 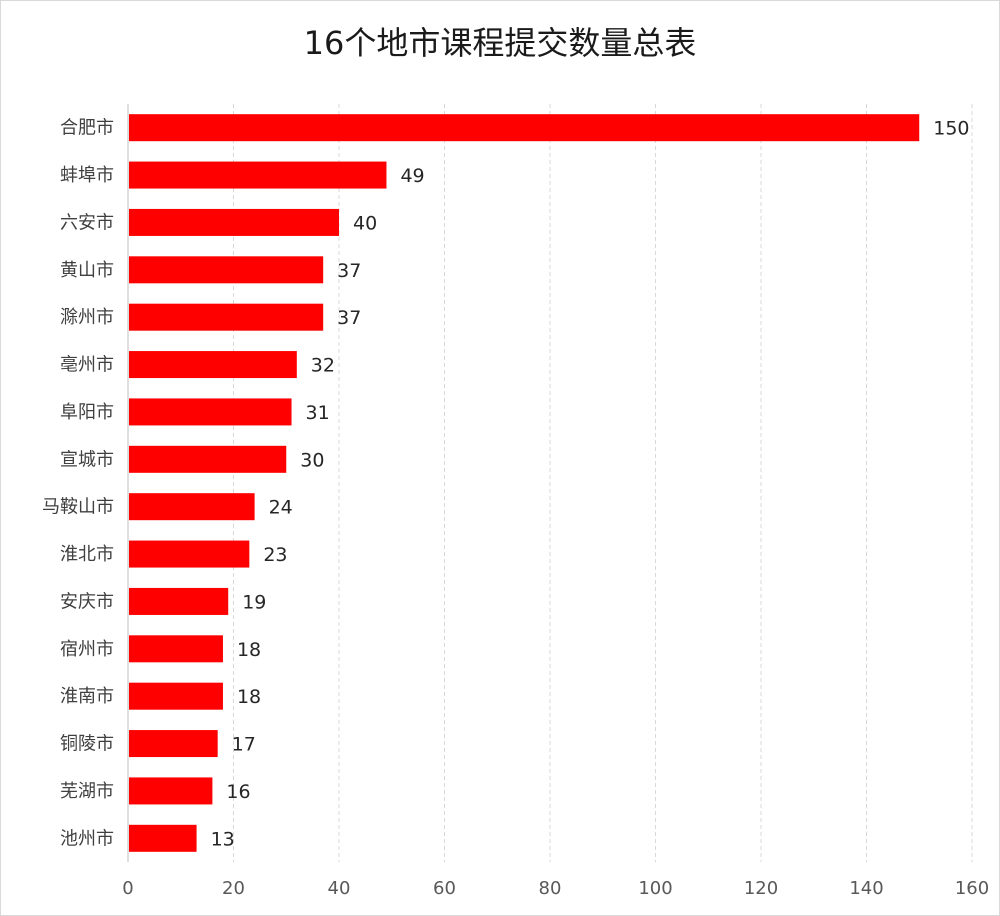 I want to click on data-label: 31, so click(x=318, y=413).